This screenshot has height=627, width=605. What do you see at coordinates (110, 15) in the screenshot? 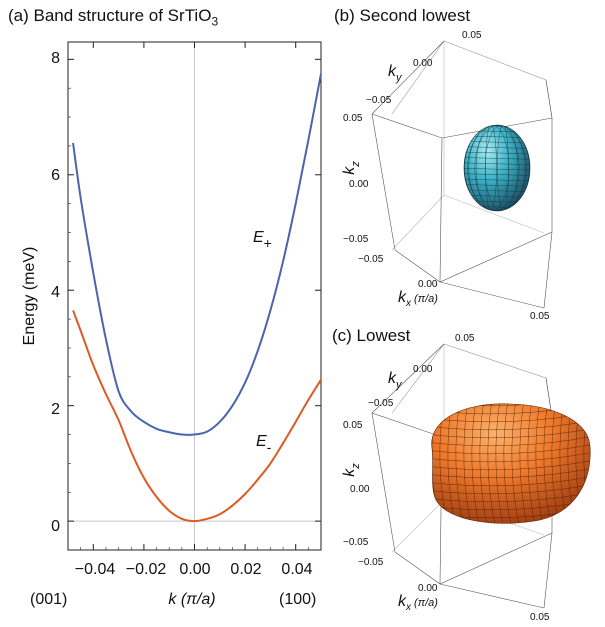
I see `panel-a-title-text: (a) Band structure of SrTiO` at bounding box center [110, 15].